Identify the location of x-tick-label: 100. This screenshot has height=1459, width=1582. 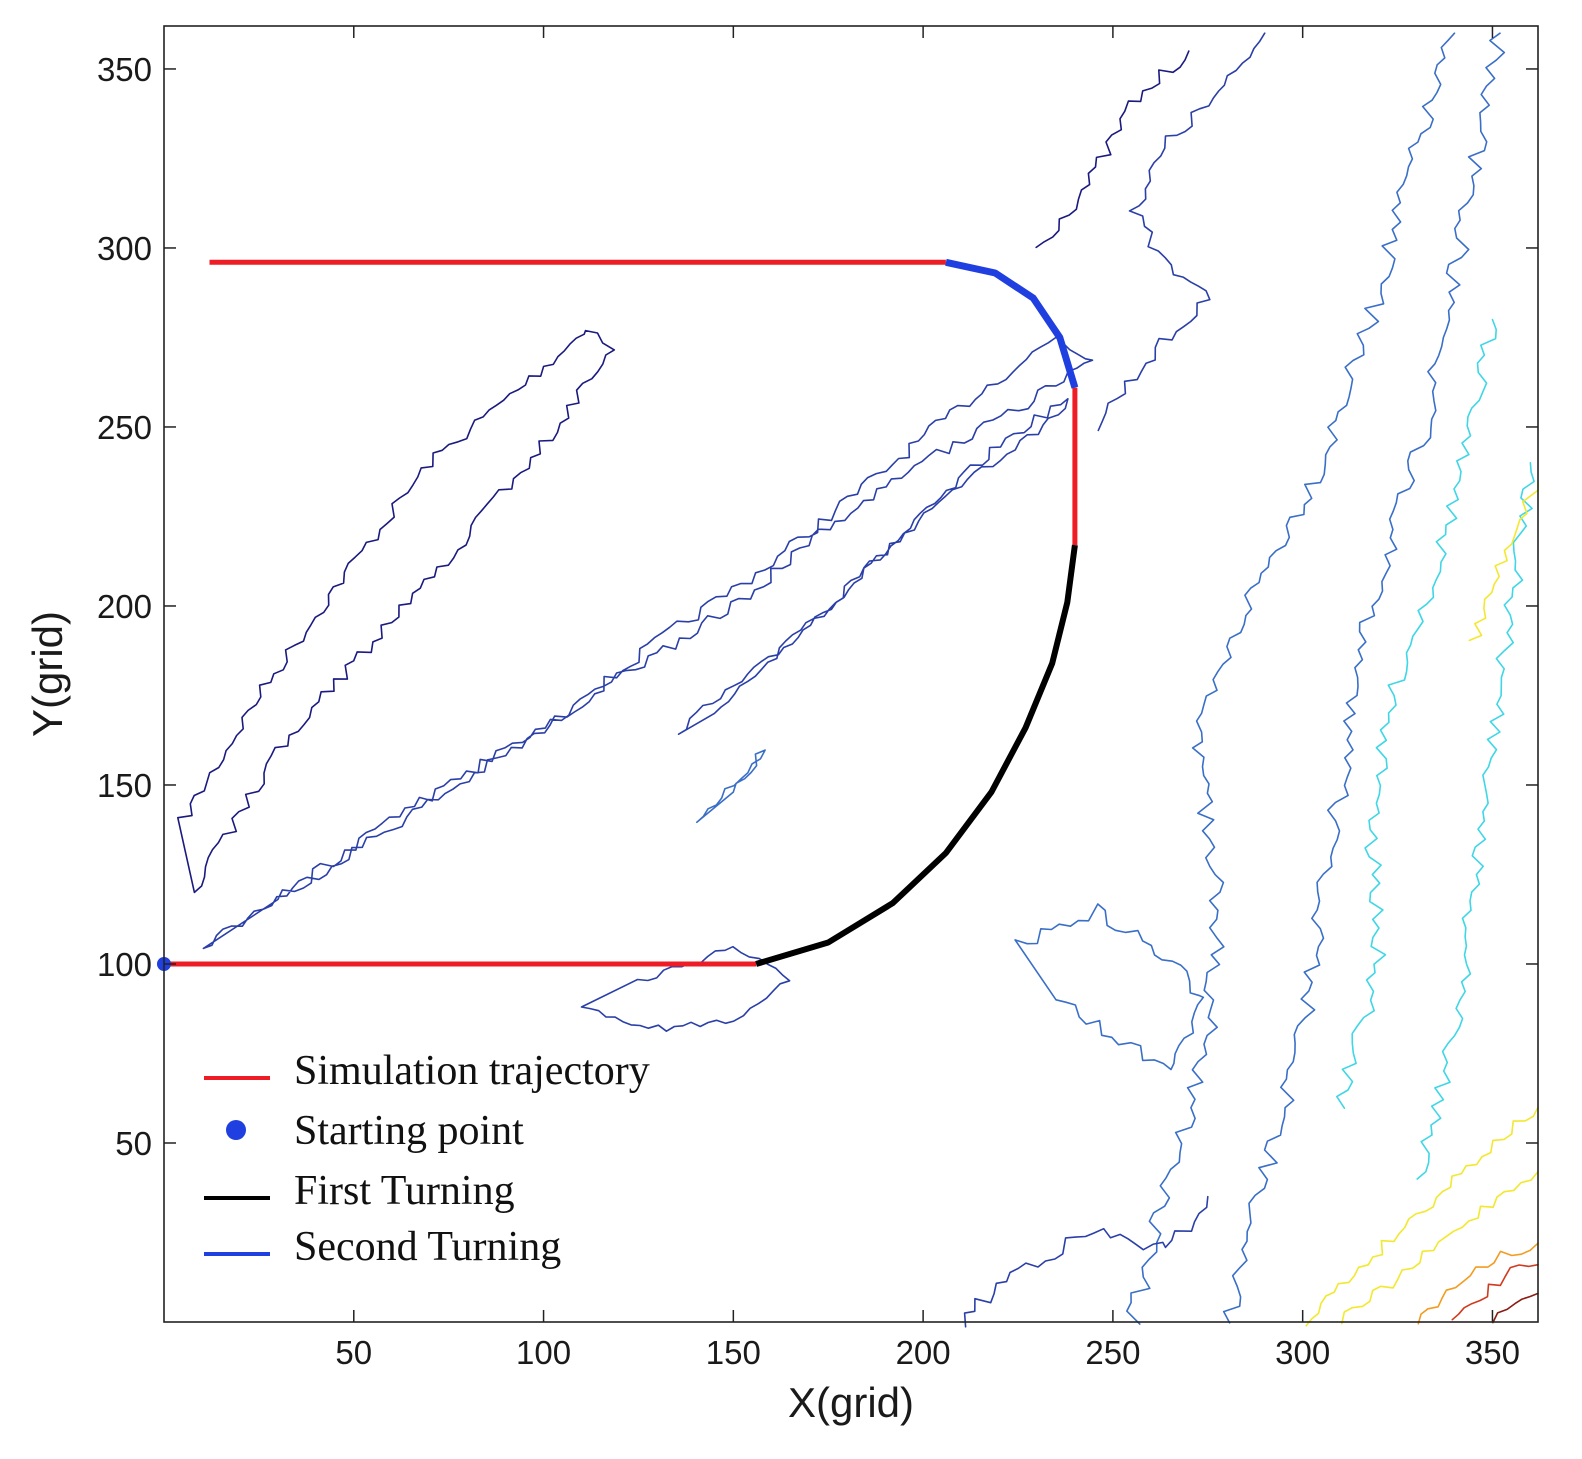
(543, 1352).